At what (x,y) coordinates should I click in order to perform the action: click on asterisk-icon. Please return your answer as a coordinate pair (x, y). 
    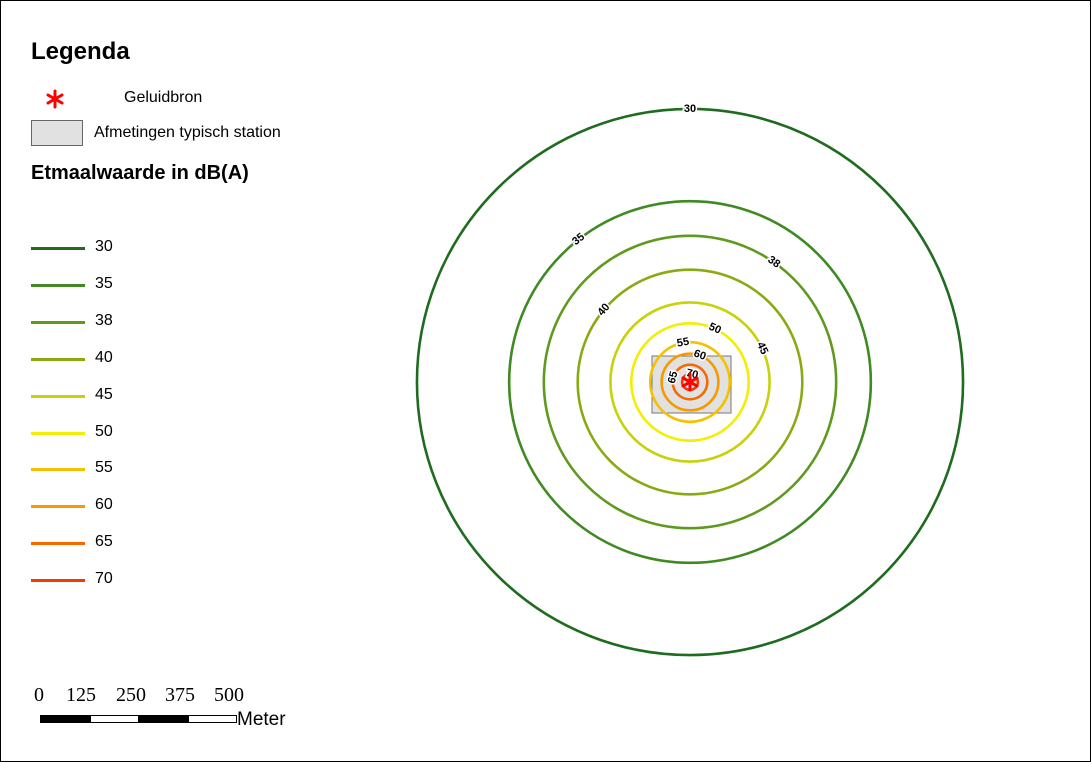
    Looking at the image, I should click on (55, 99).